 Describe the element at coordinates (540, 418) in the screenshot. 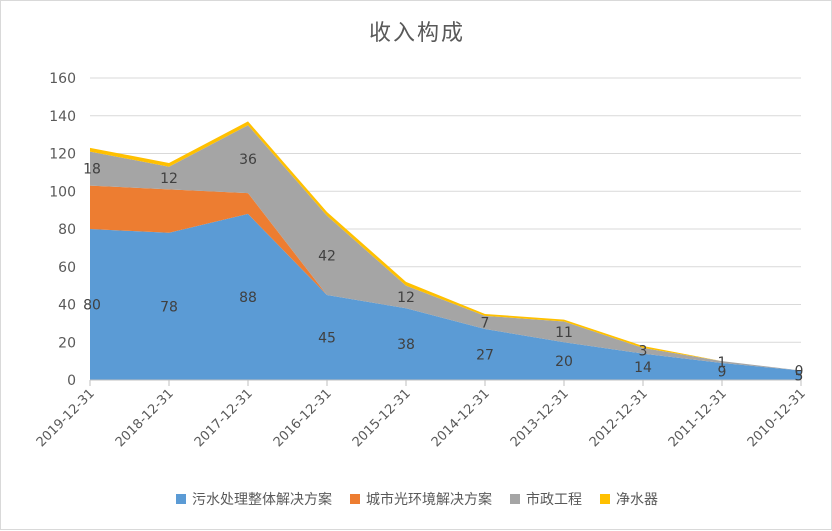

I see `x-tick-label: 2013-12-31` at that location.